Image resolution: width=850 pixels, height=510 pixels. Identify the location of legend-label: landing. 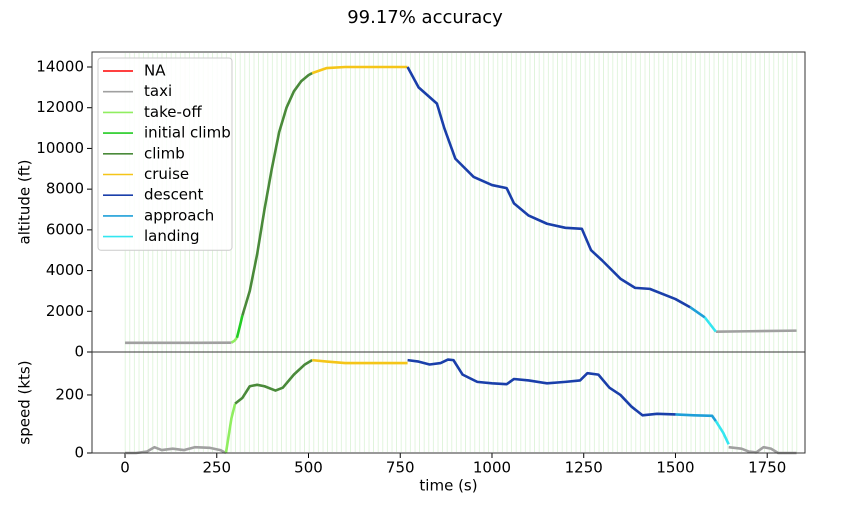
(172, 236).